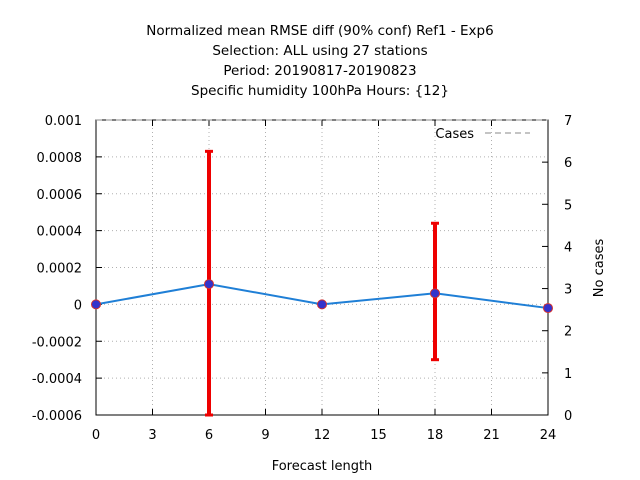  Describe the element at coordinates (557, 269) in the screenshot. I see `y-axis-right: 0 1 2 3 4 5 6 7` at that location.